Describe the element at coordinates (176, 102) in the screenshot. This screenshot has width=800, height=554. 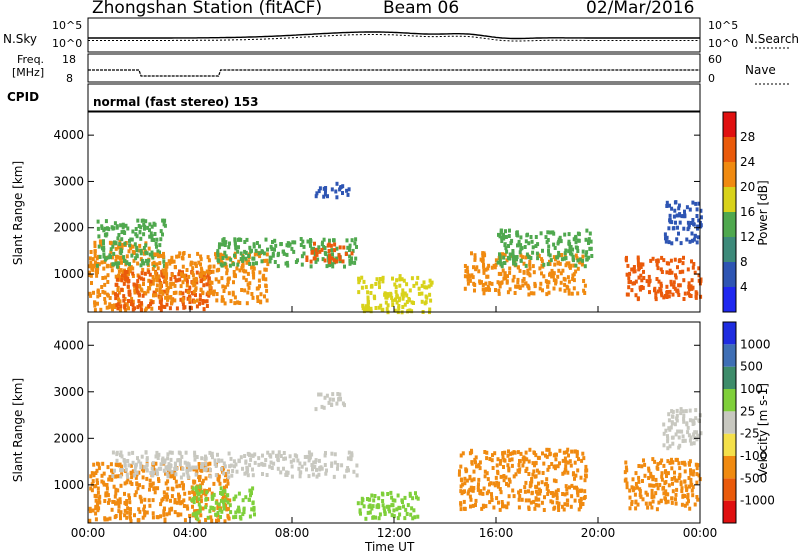
I see `cpid-text: normal (fast stereo) 153` at that location.